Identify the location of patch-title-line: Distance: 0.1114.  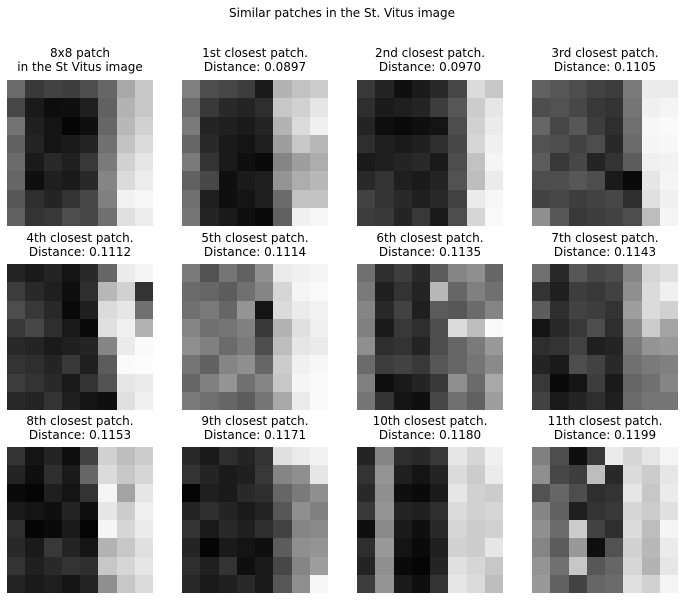
(255, 252).